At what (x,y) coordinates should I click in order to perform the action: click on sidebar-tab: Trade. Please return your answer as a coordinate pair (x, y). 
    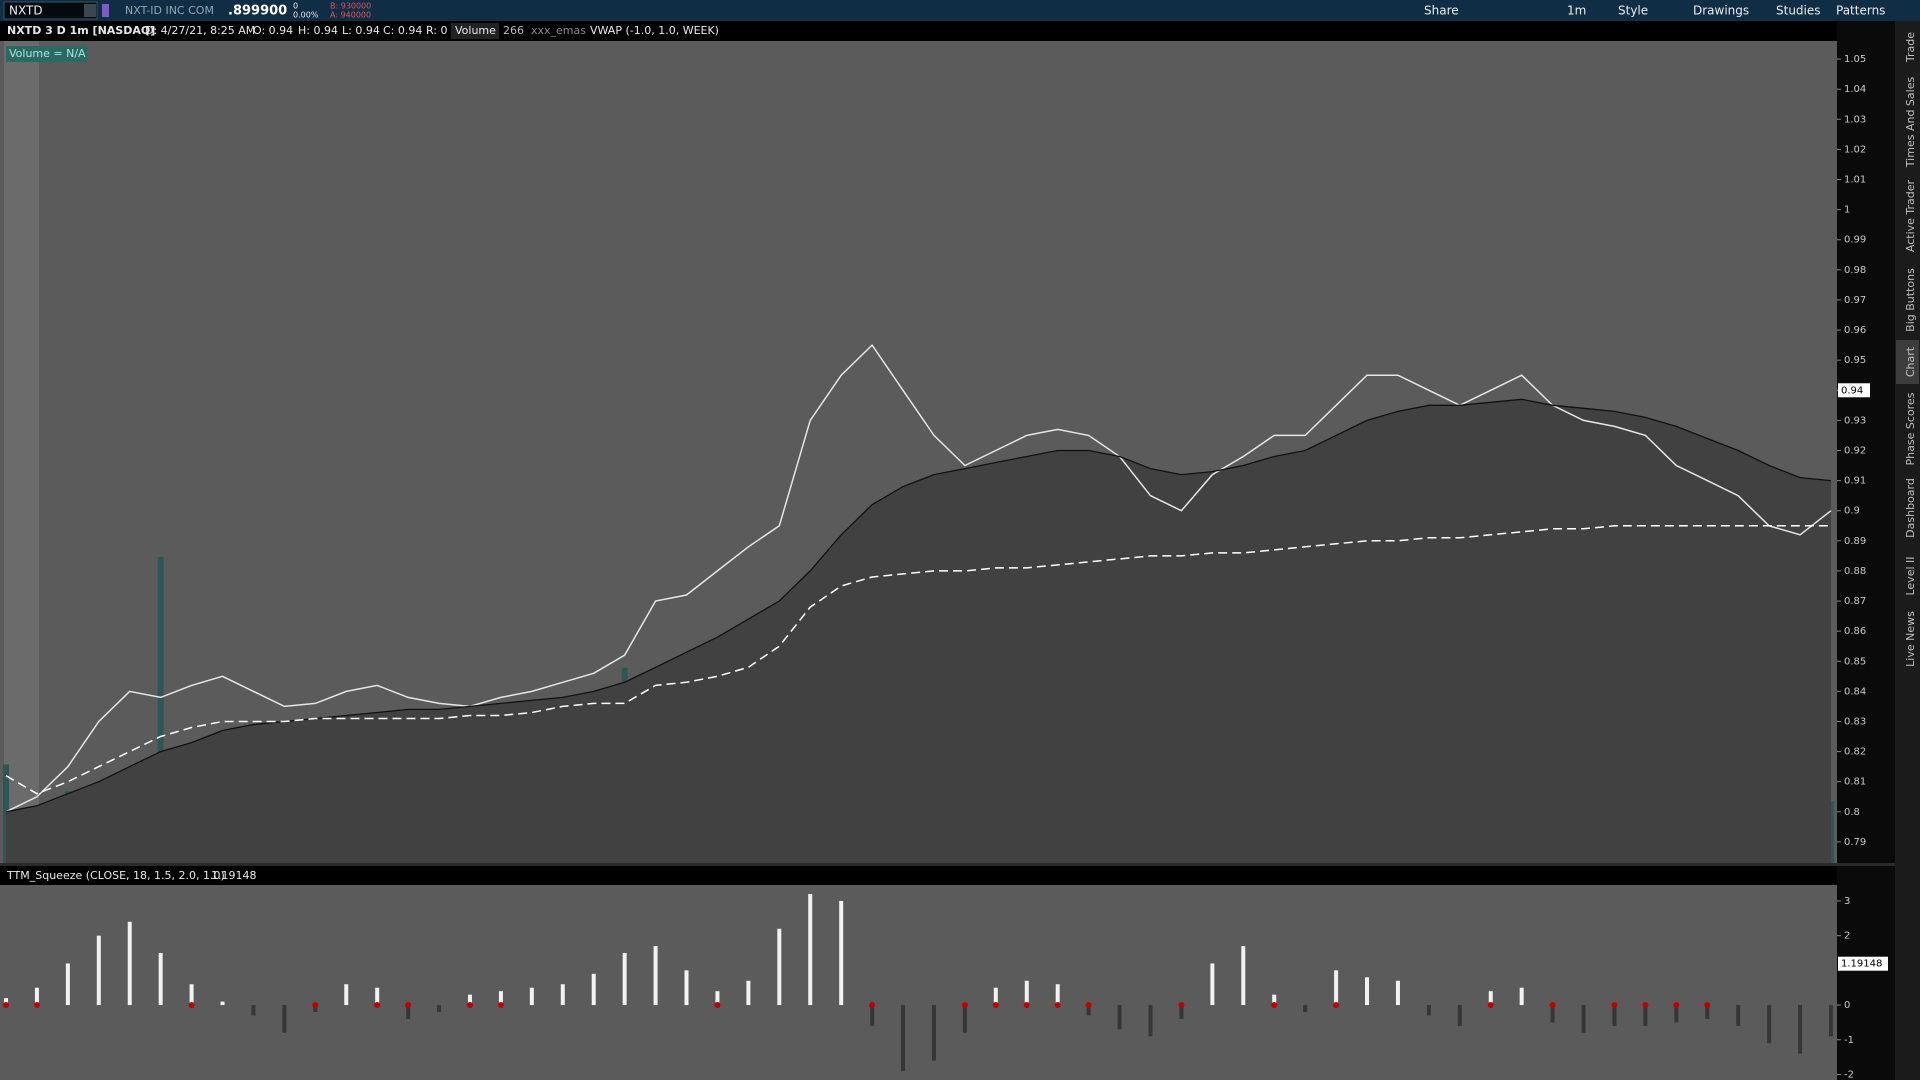
    Looking at the image, I should click on (1910, 47).